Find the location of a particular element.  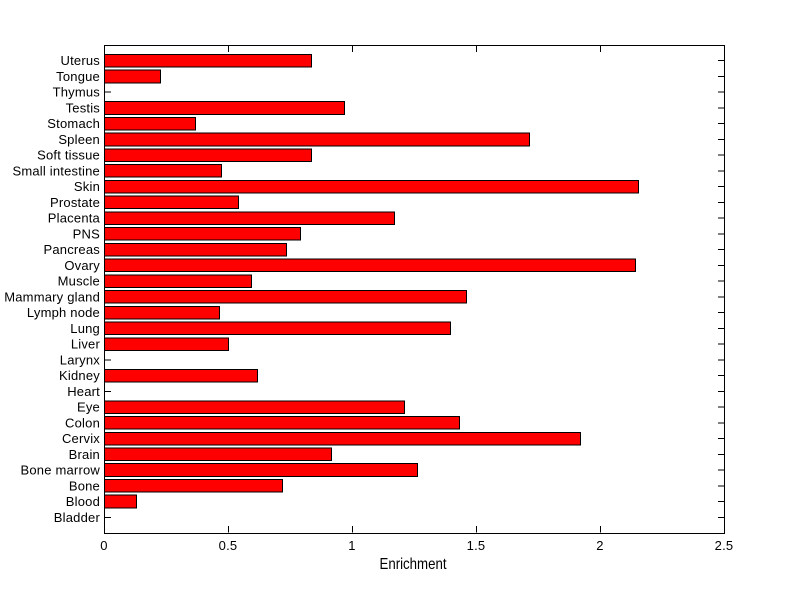

svg-text: Bladder is located at coordinates (77, 517).